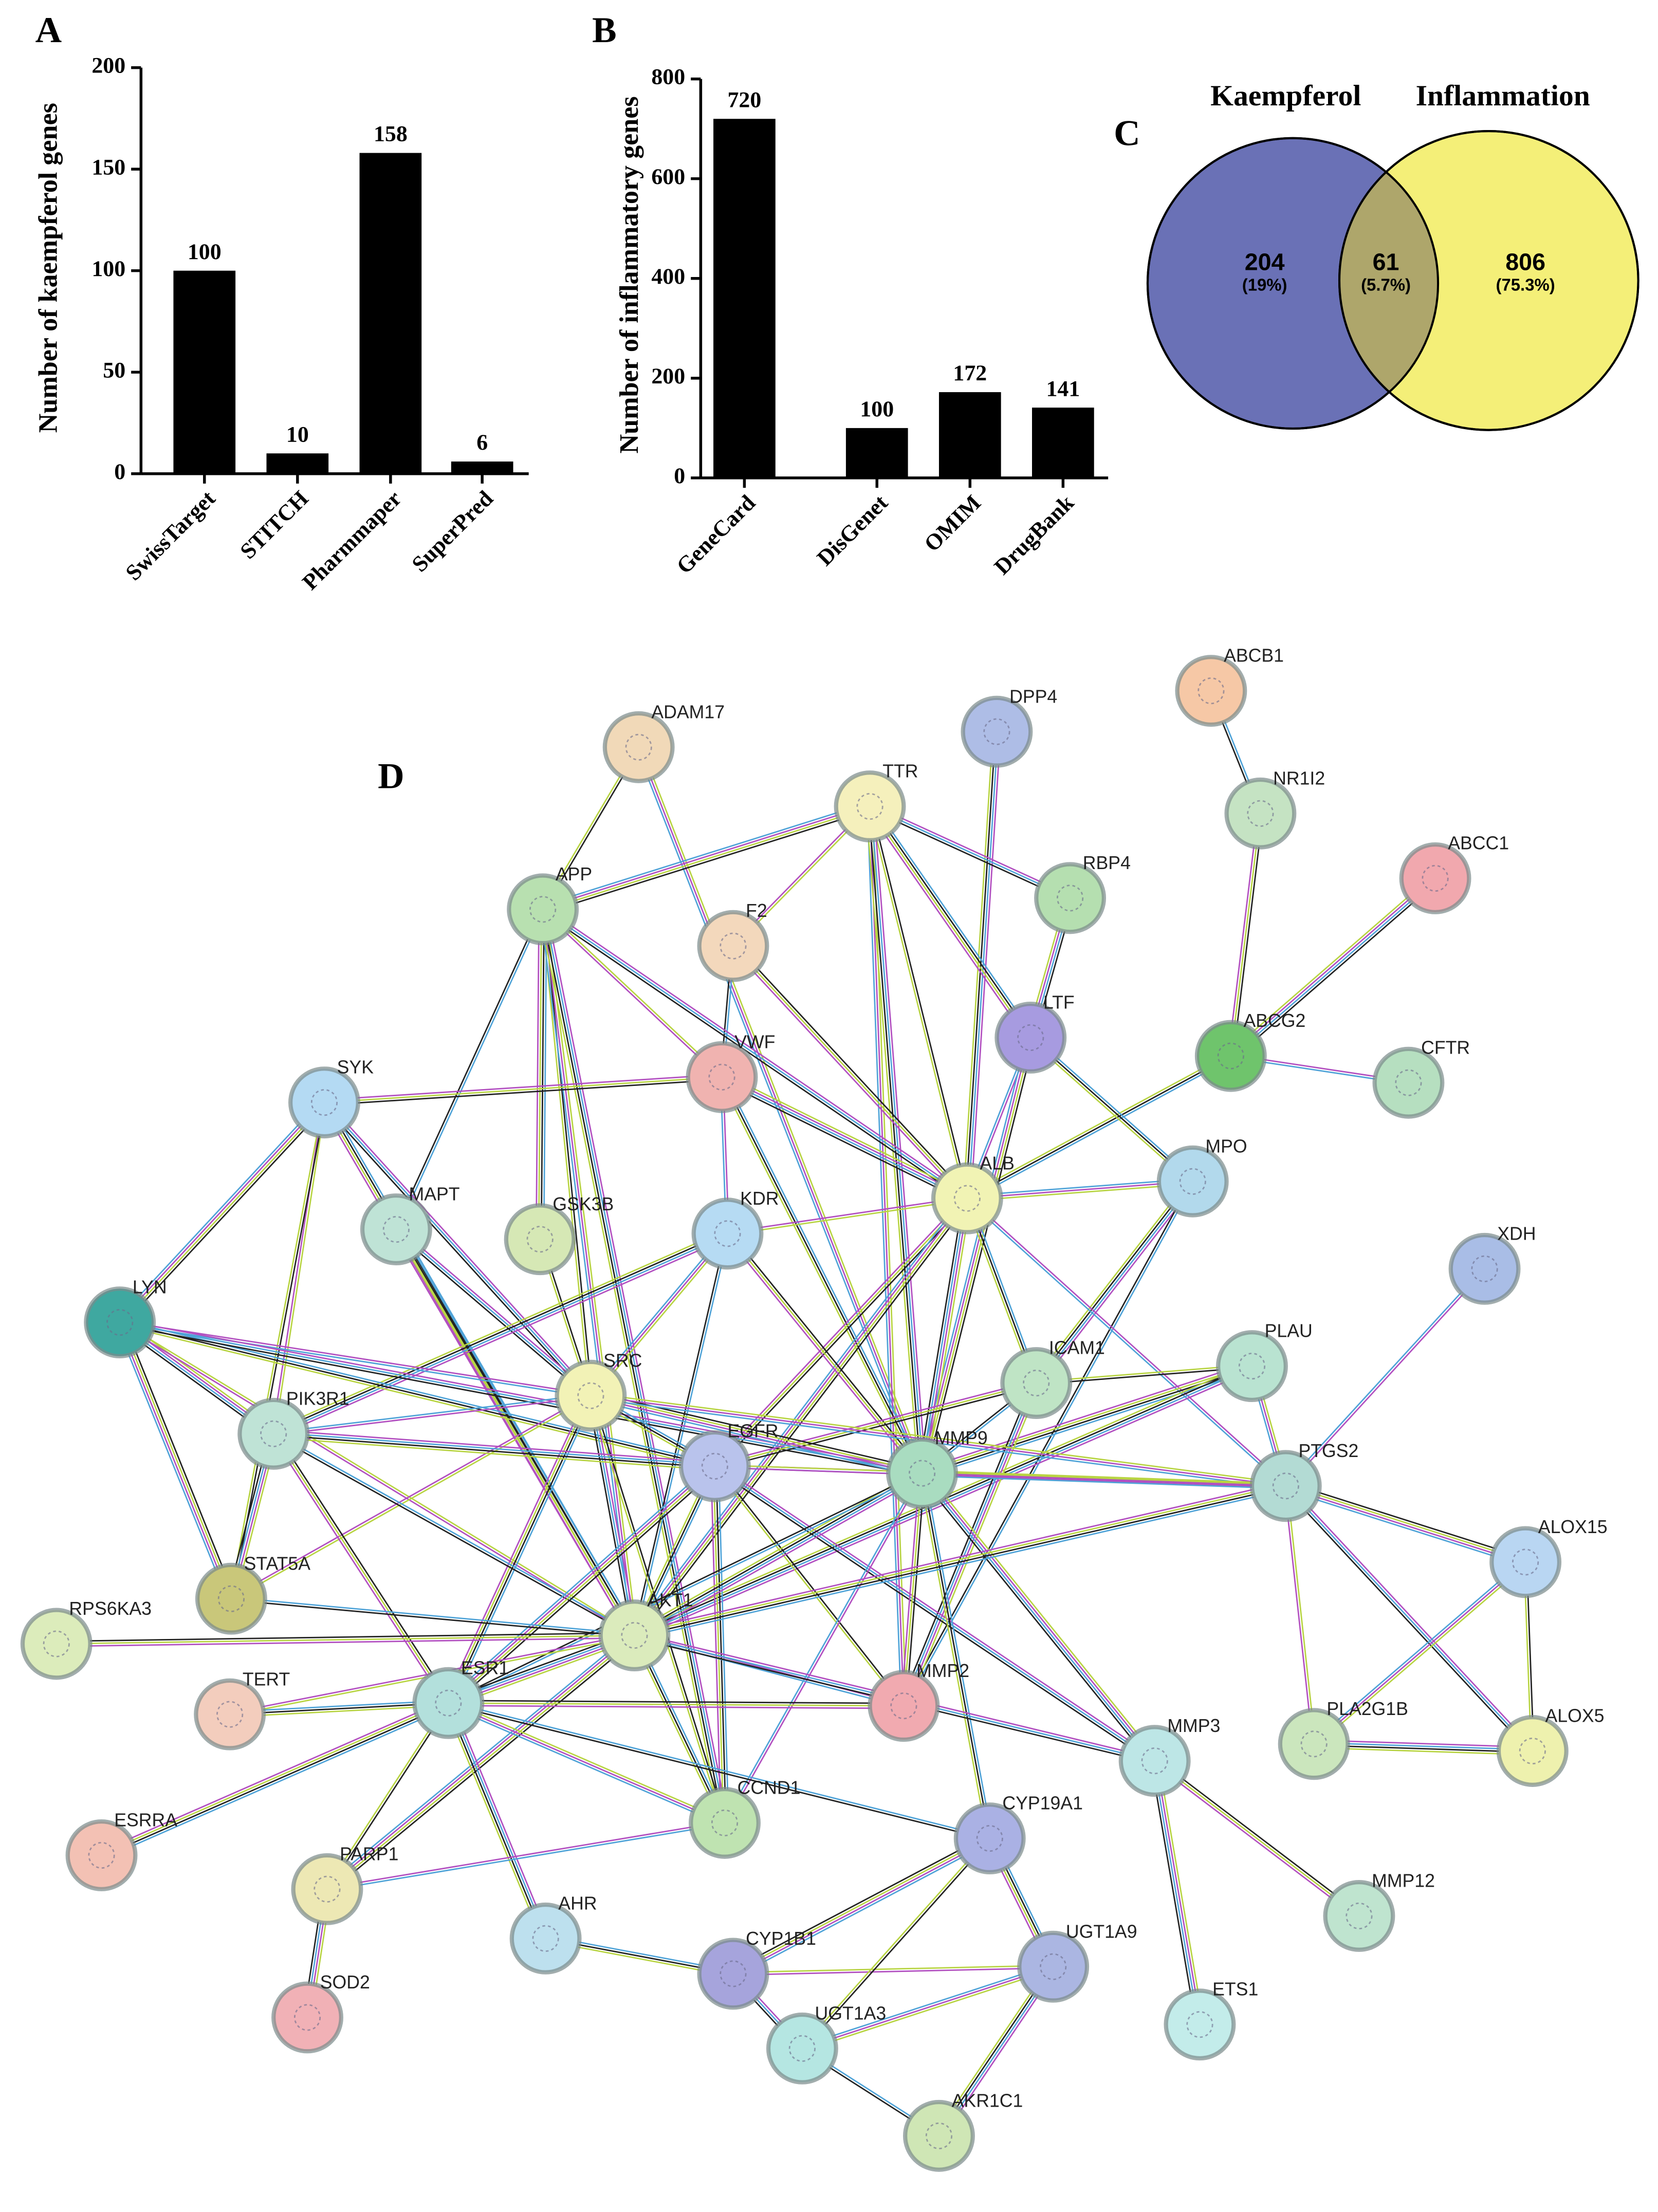 The height and width of the screenshot is (2212, 1658). What do you see at coordinates (1525, 261) in the screenshot?
I see `region-count: 806` at bounding box center [1525, 261].